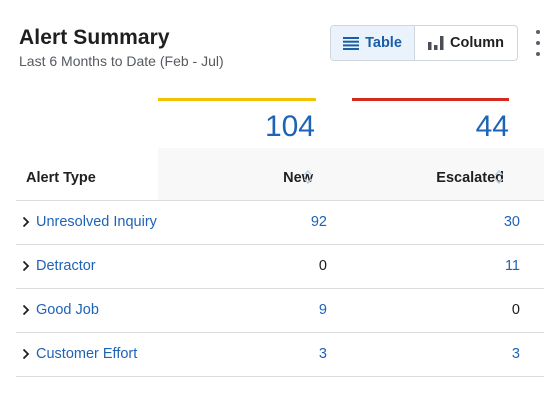 This screenshot has width=560, height=401. I want to click on escalated-total: 44, so click(492, 126).